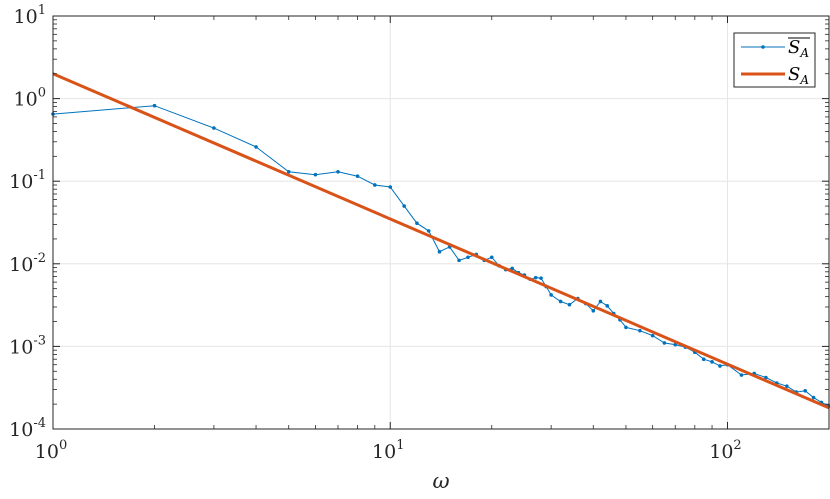  I want to click on legend-label-1: SA, so click(798, 75).